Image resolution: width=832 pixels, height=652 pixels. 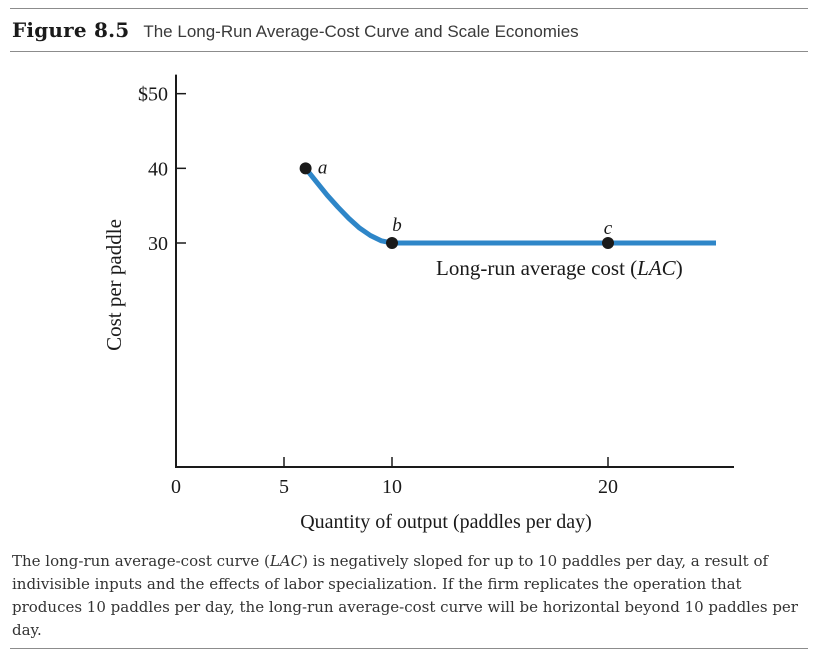 I want to click on points-layer: a b c, so click(x=456, y=203).